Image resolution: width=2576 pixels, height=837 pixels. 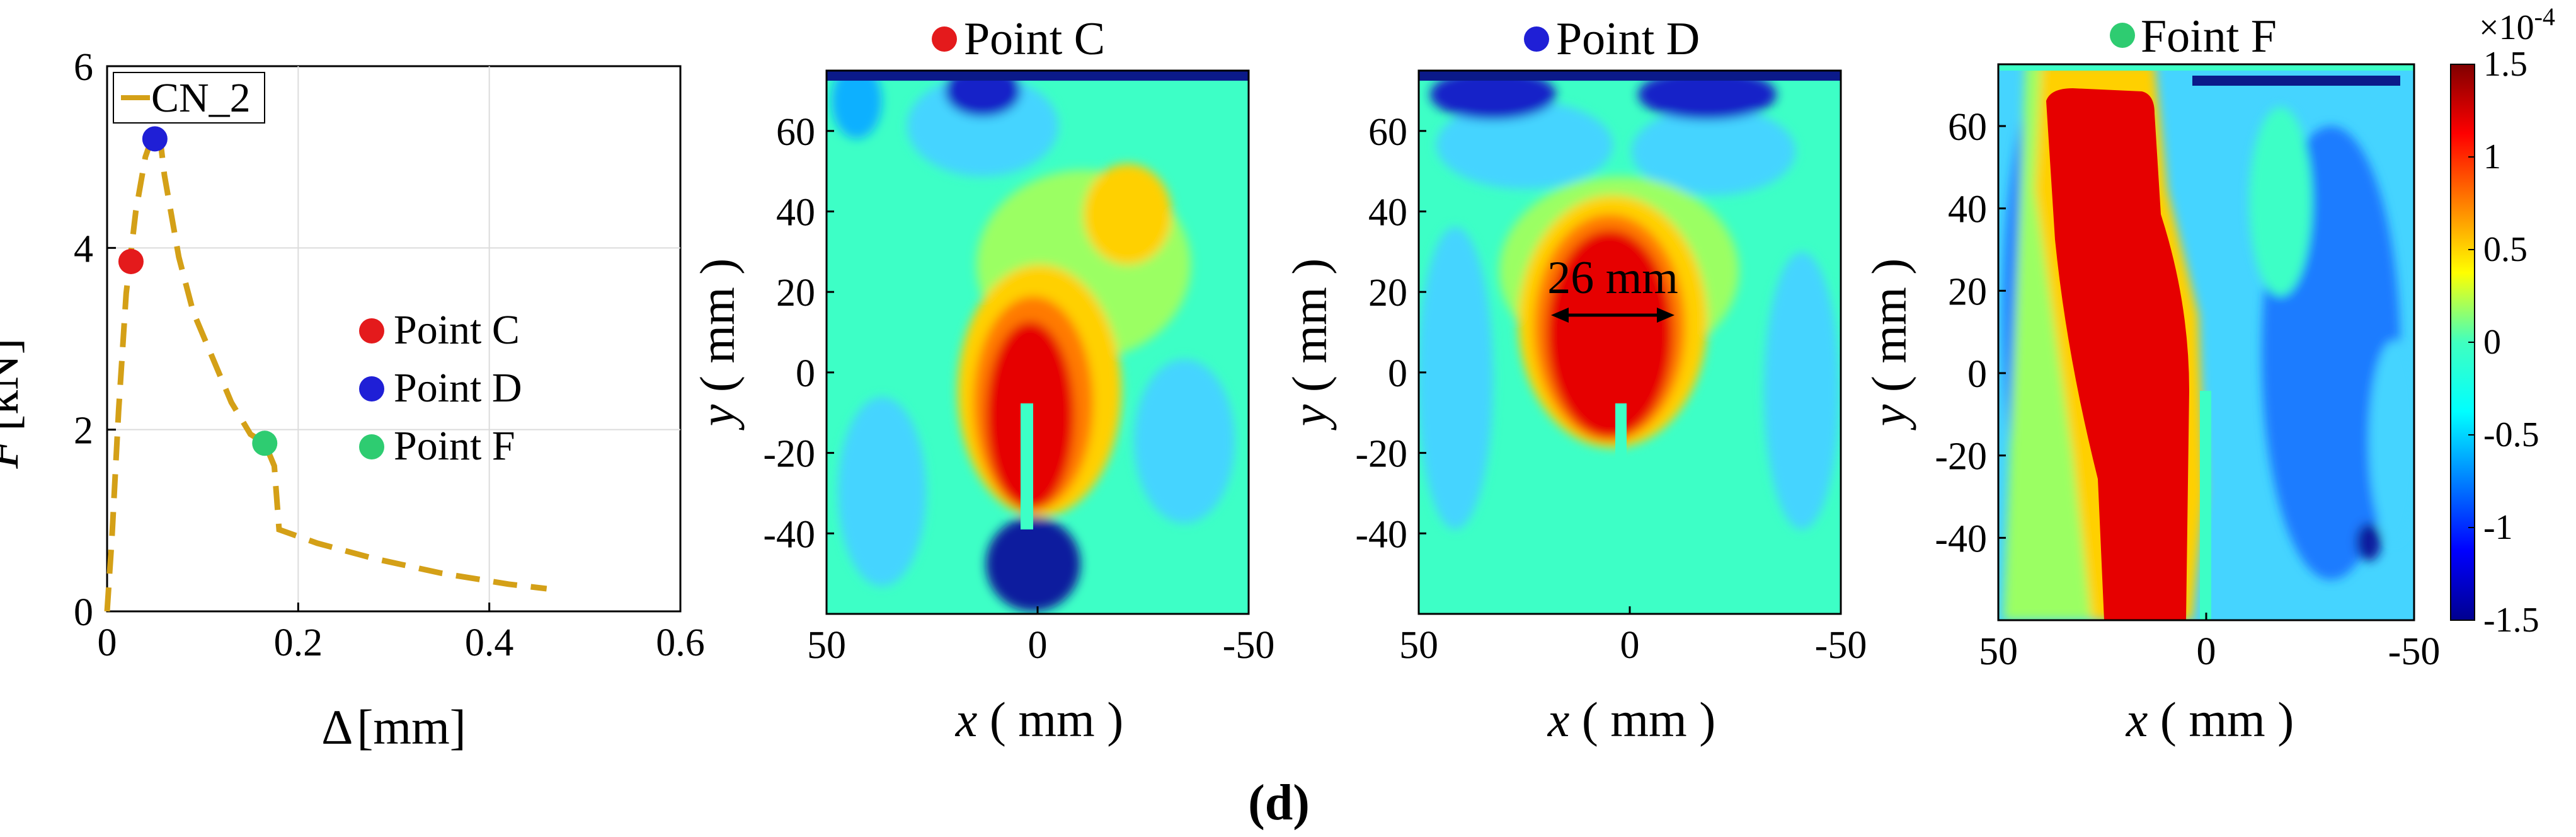 I want to click on x-tick-label: 0.4, so click(x=490, y=642).